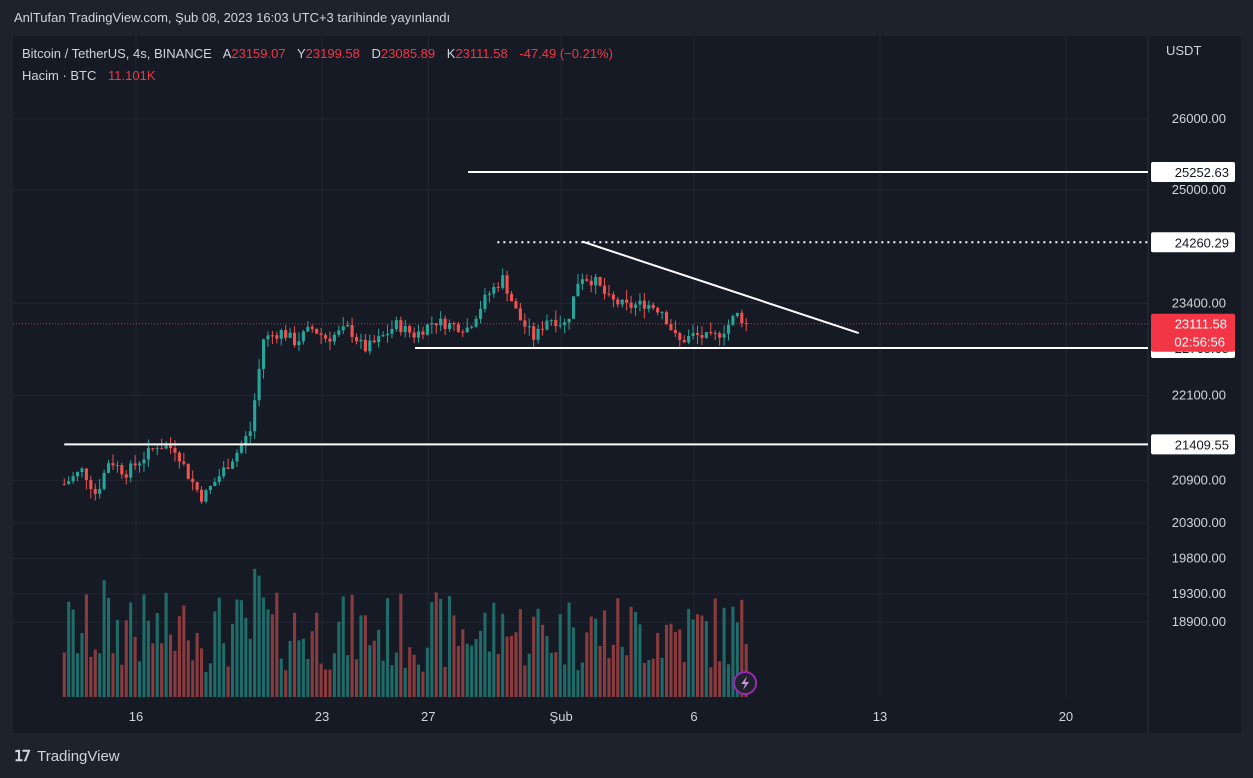  What do you see at coordinates (880, 716) in the screenshot?
I see `x-tick-label: 13` at bounding box center [880, 716].